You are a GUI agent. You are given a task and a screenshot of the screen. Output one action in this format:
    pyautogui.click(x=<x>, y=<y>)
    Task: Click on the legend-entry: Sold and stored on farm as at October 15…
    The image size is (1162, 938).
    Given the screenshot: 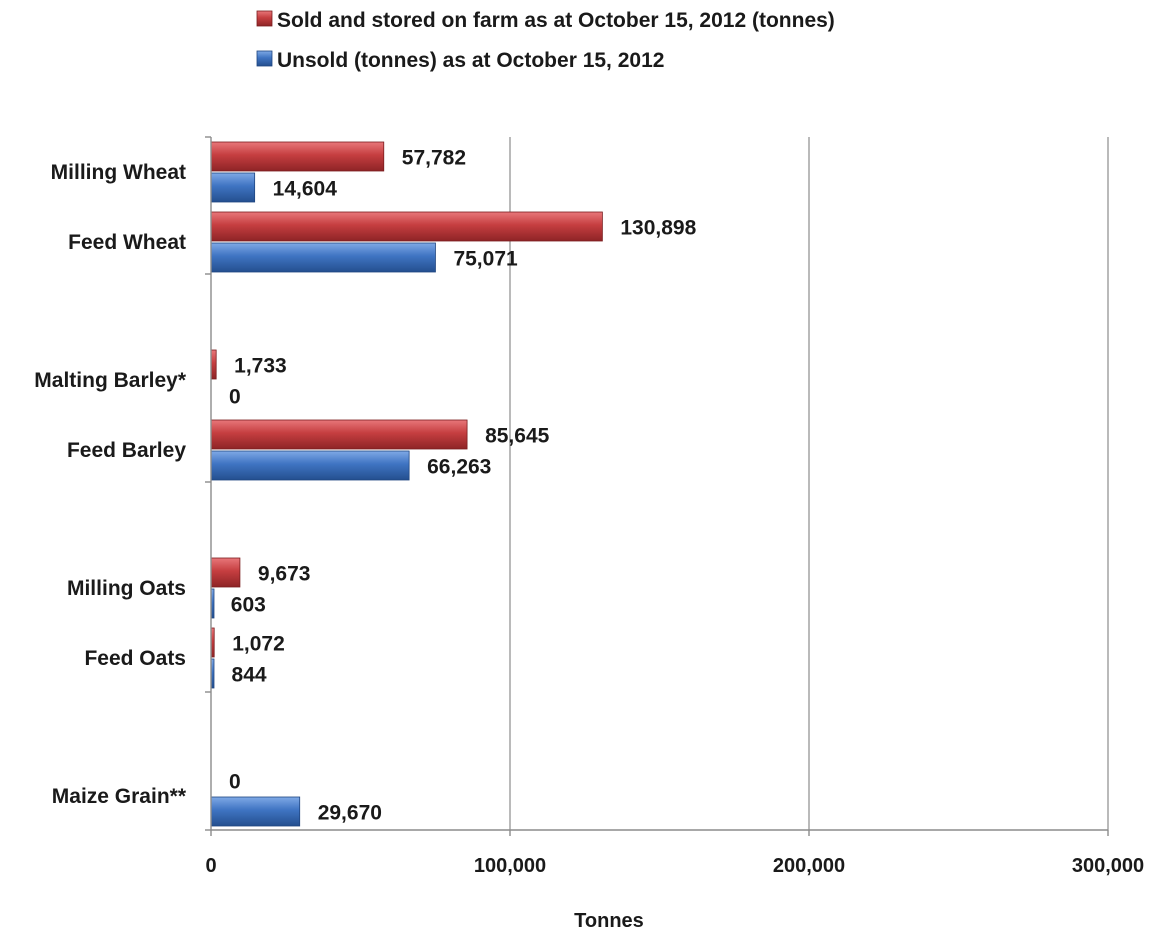 What is the action you would take?
    pyautogui.click(x=556, y=20)
    